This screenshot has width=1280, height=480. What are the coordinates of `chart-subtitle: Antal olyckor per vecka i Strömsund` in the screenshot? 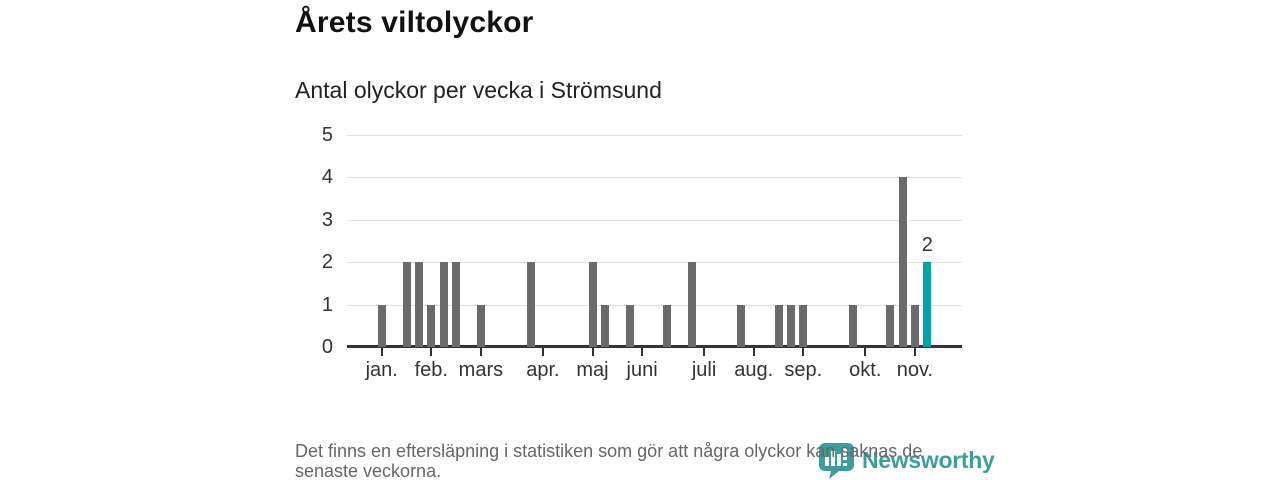 It's located at (478, 90).